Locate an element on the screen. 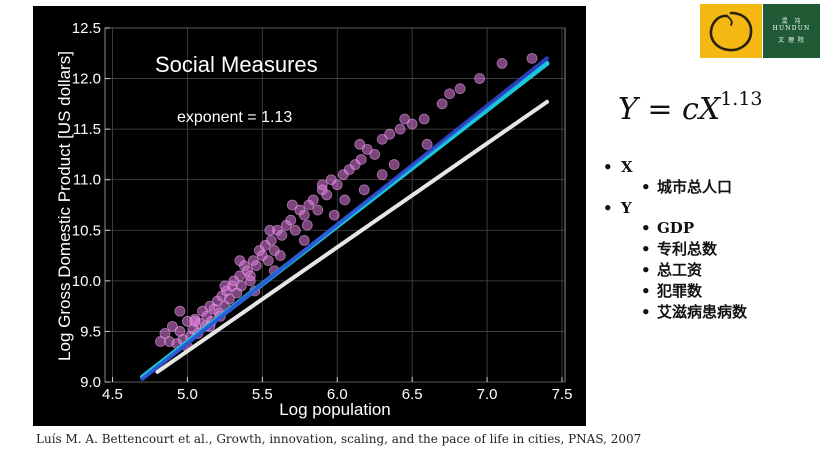 The image size is (826, 458). y-tick-label: 10.5 is located at coordinates (86, 230).